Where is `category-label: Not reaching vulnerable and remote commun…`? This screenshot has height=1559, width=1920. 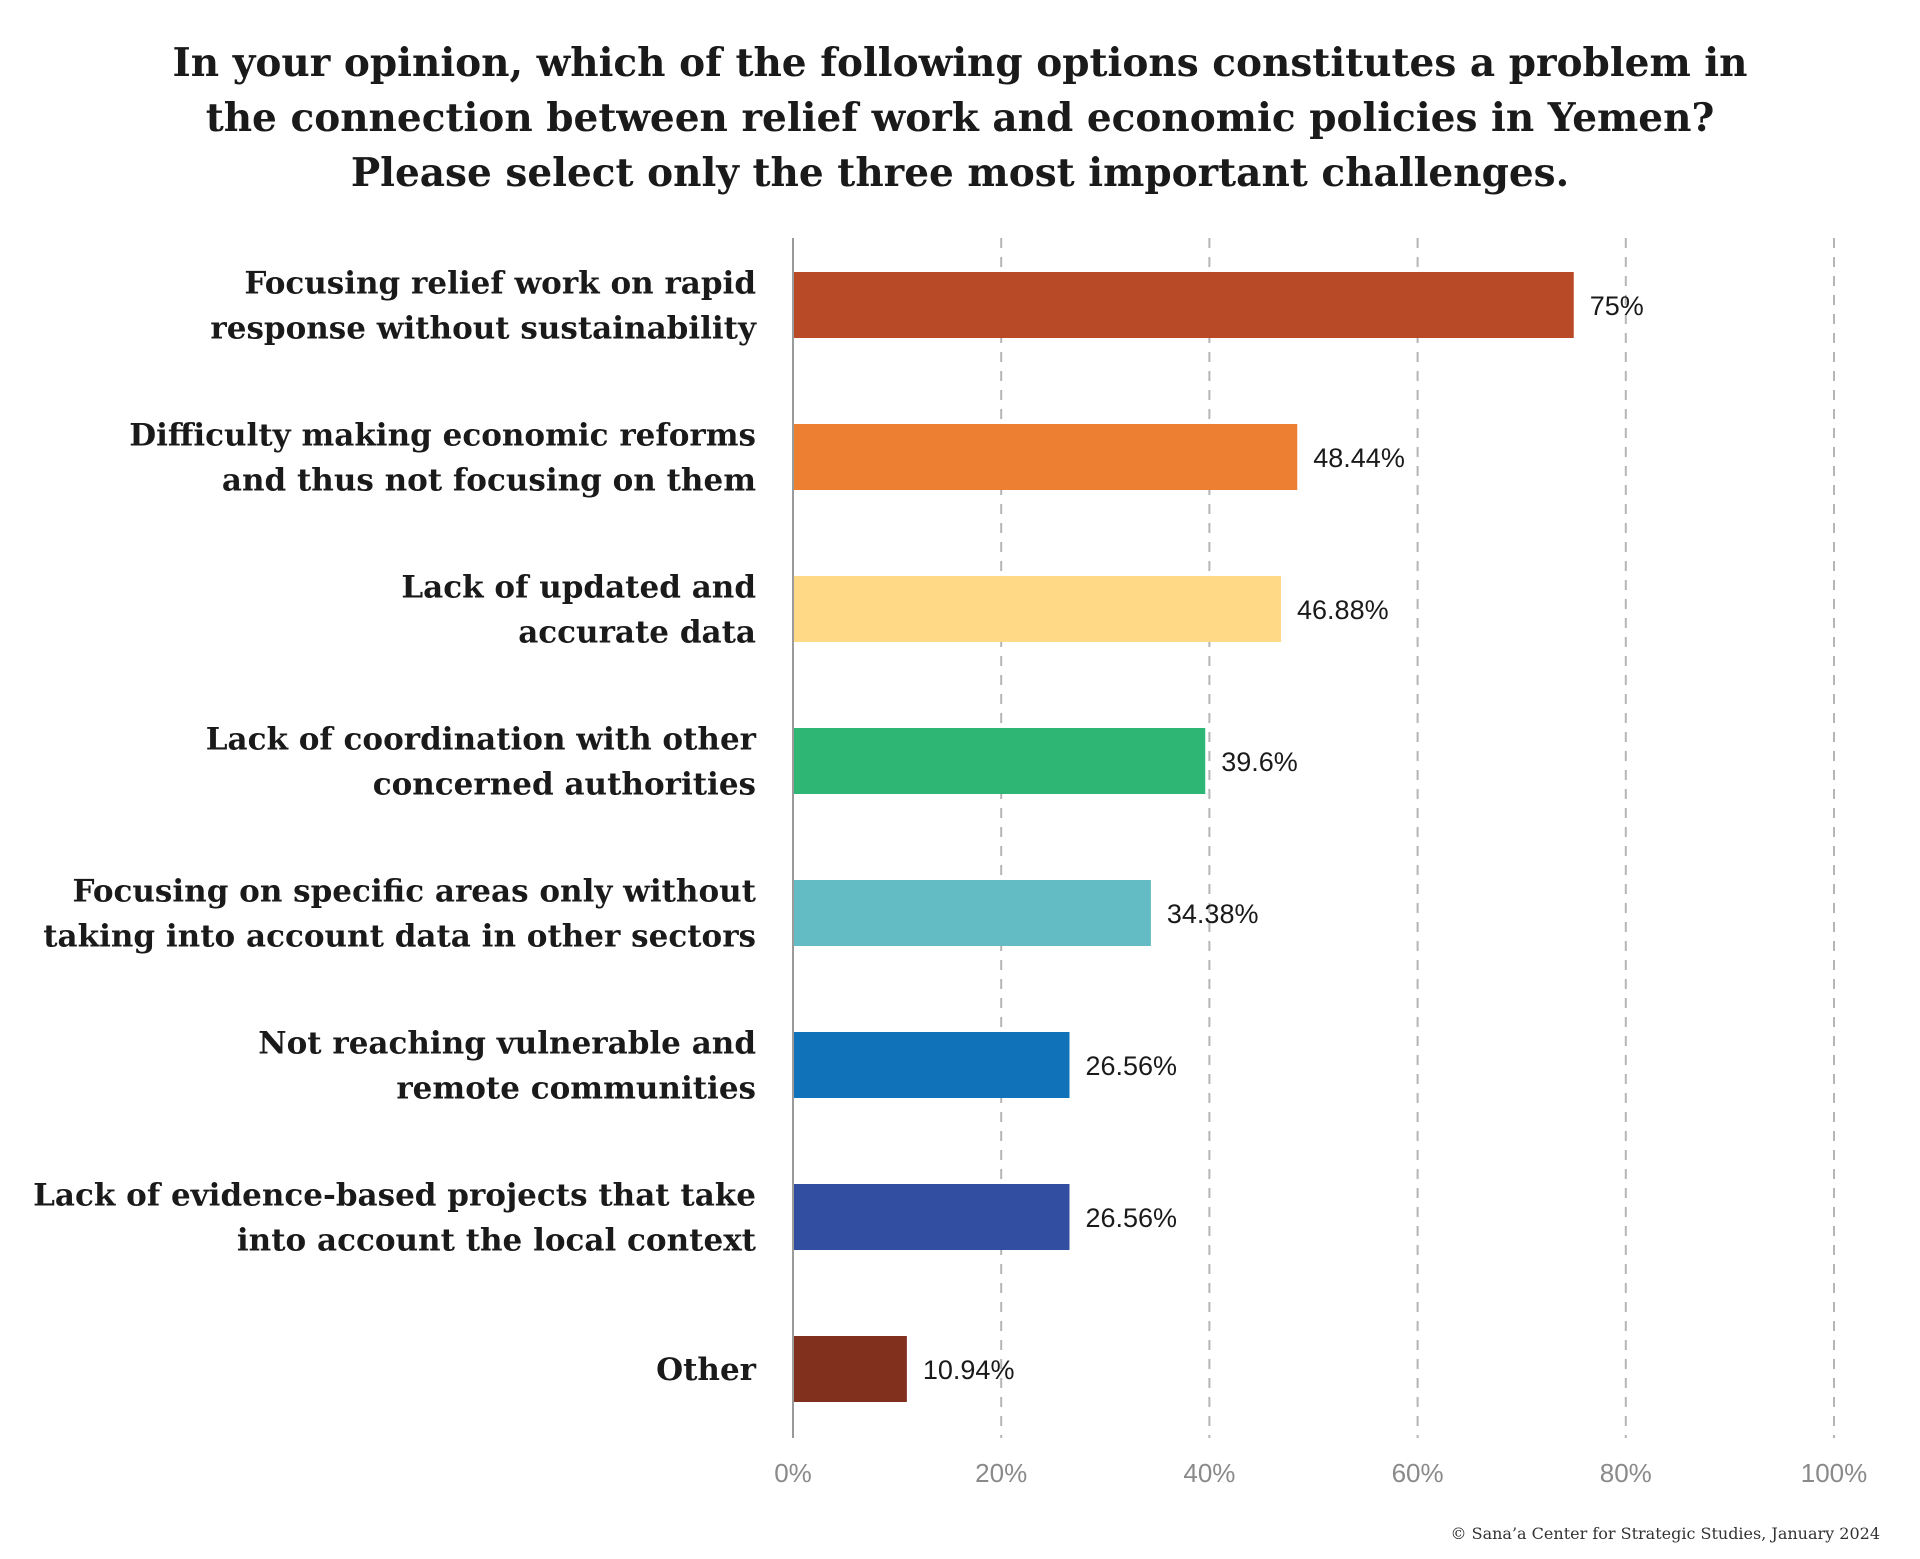 category-label: Not reaching vulnerable and remote commun… is located at coordinates (507, 1066).